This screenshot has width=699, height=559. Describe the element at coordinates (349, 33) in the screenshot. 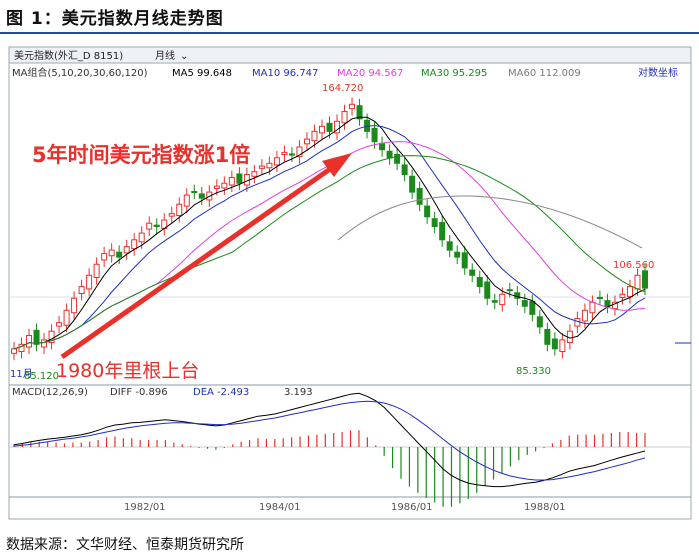

I see `title-rule` at that location.